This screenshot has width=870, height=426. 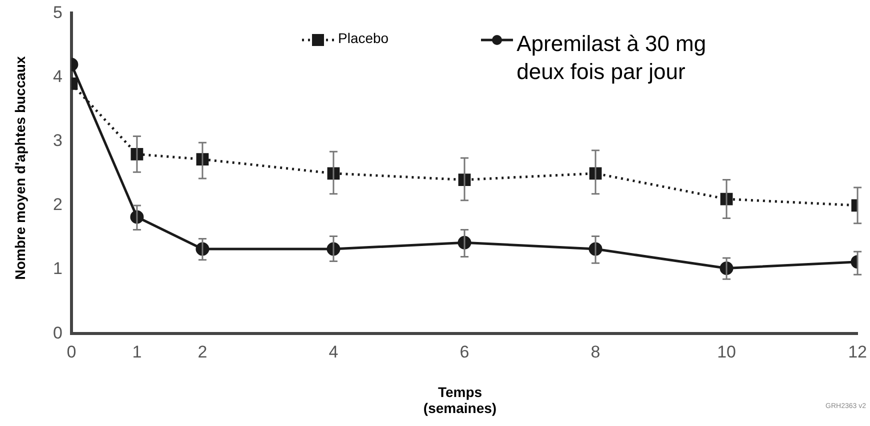 What do you see at coordinates (465, 352) in the screenshot?
I see `x-tick-label: 6` at bounding box center [465, 352].